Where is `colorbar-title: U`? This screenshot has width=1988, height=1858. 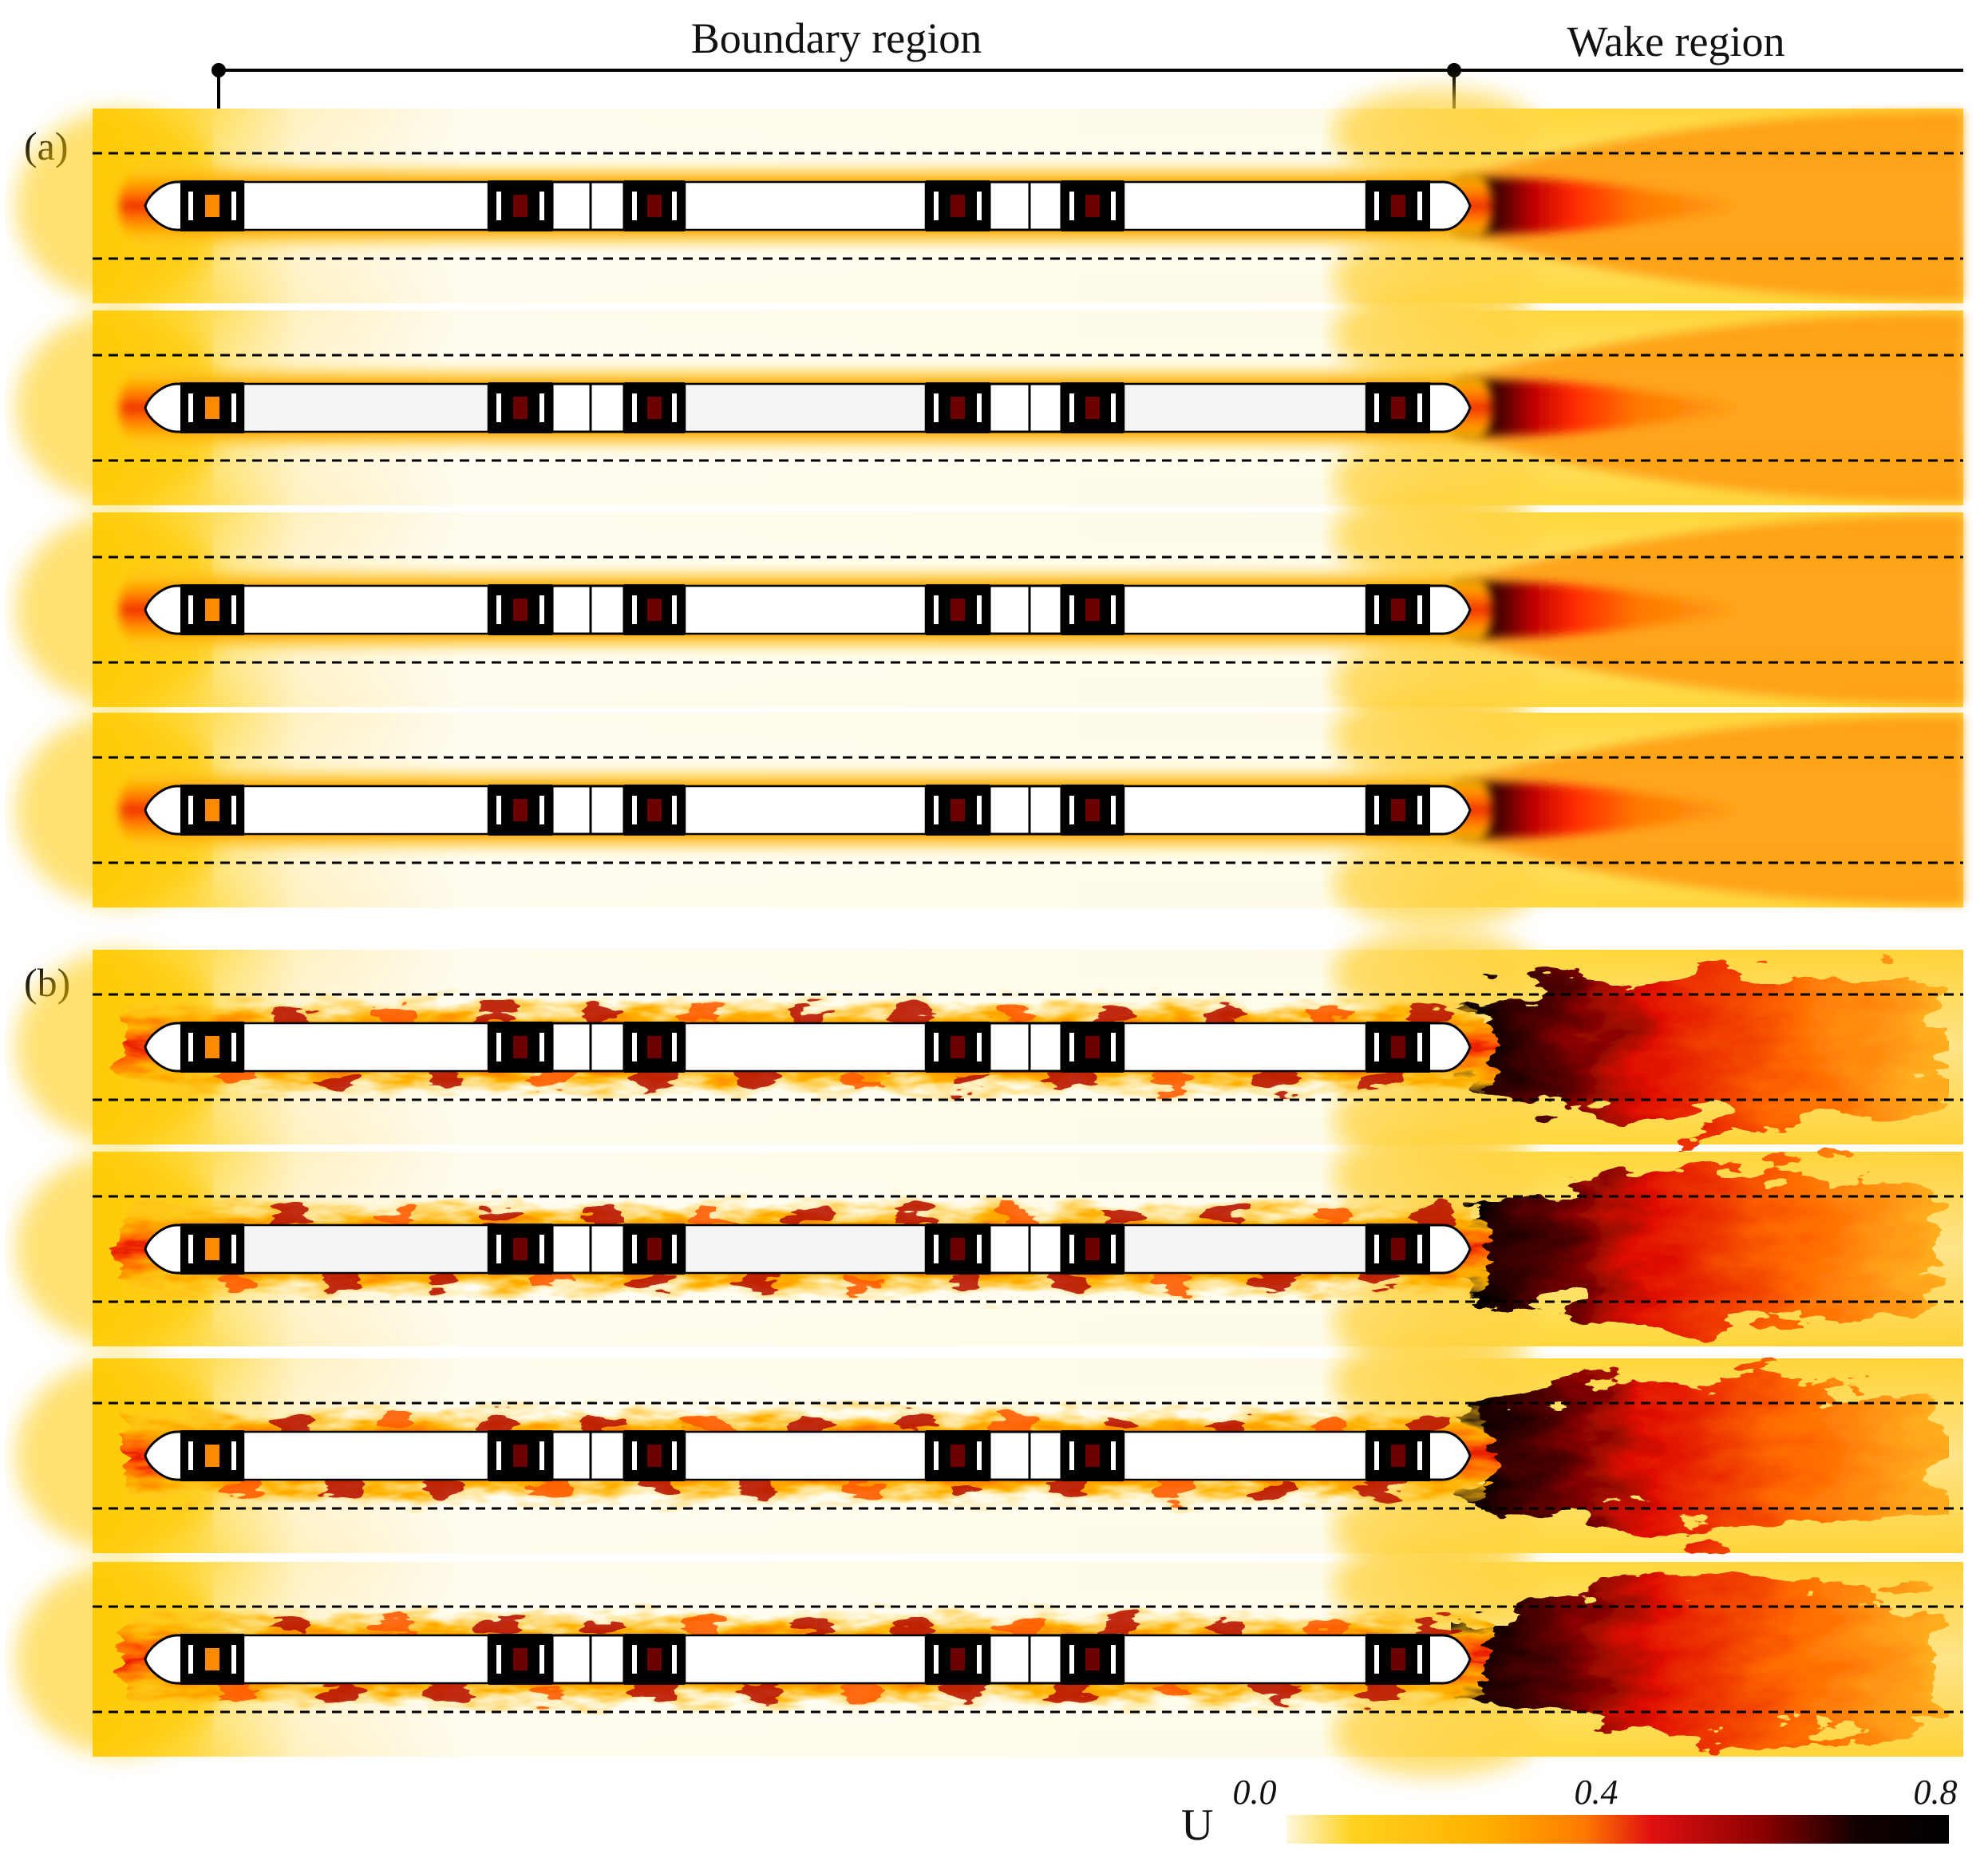 colorbar-title: U is located at coordinates (1197, 1826).